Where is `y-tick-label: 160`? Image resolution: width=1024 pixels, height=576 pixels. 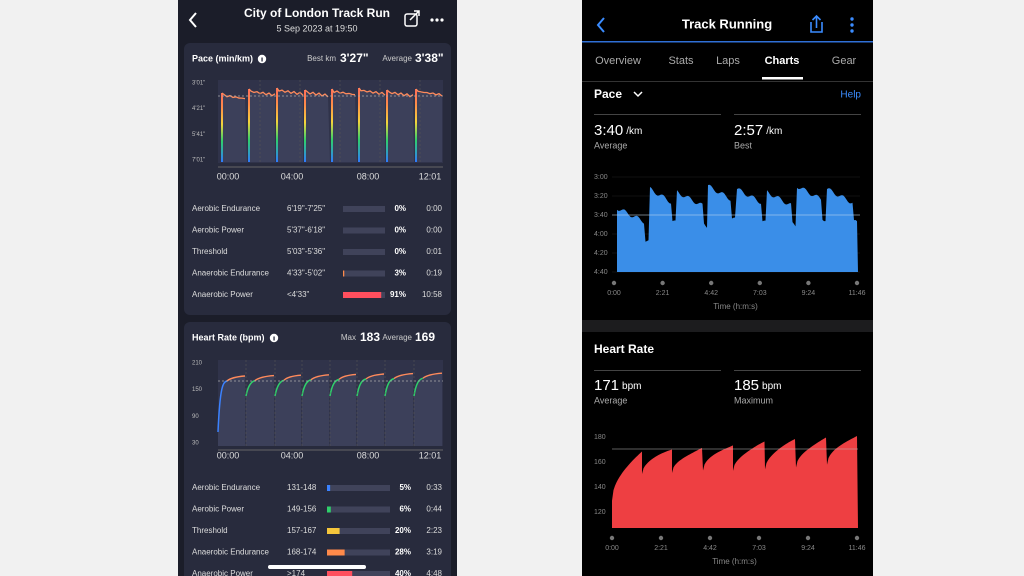
y-tick-label: 160 is located at coordinates (600, 462).